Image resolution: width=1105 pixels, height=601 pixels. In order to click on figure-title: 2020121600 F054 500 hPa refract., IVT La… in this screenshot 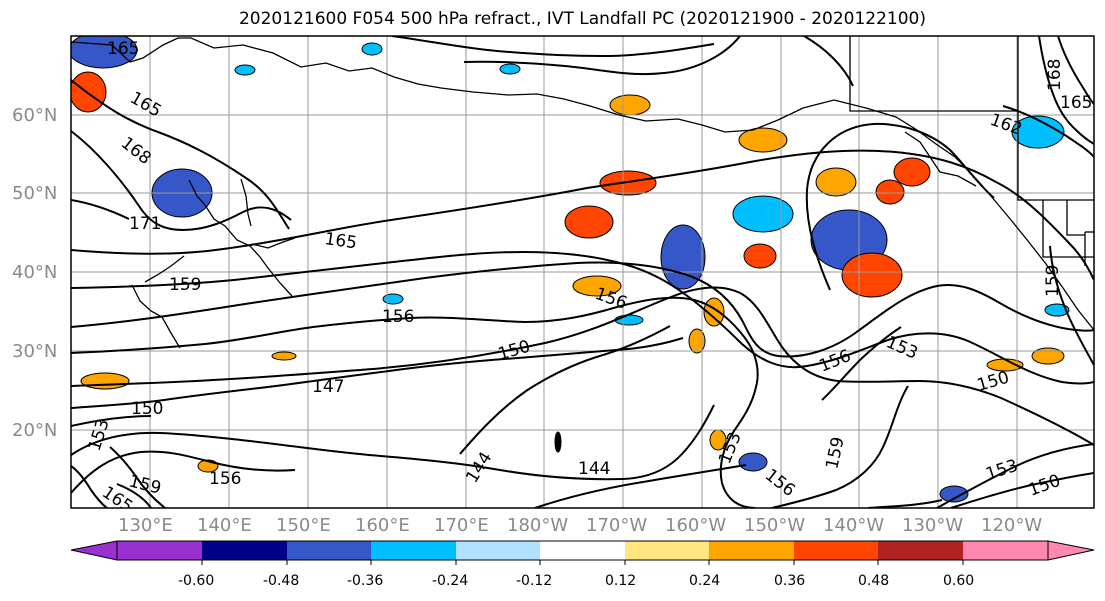, I will do `click(582, 19)`.